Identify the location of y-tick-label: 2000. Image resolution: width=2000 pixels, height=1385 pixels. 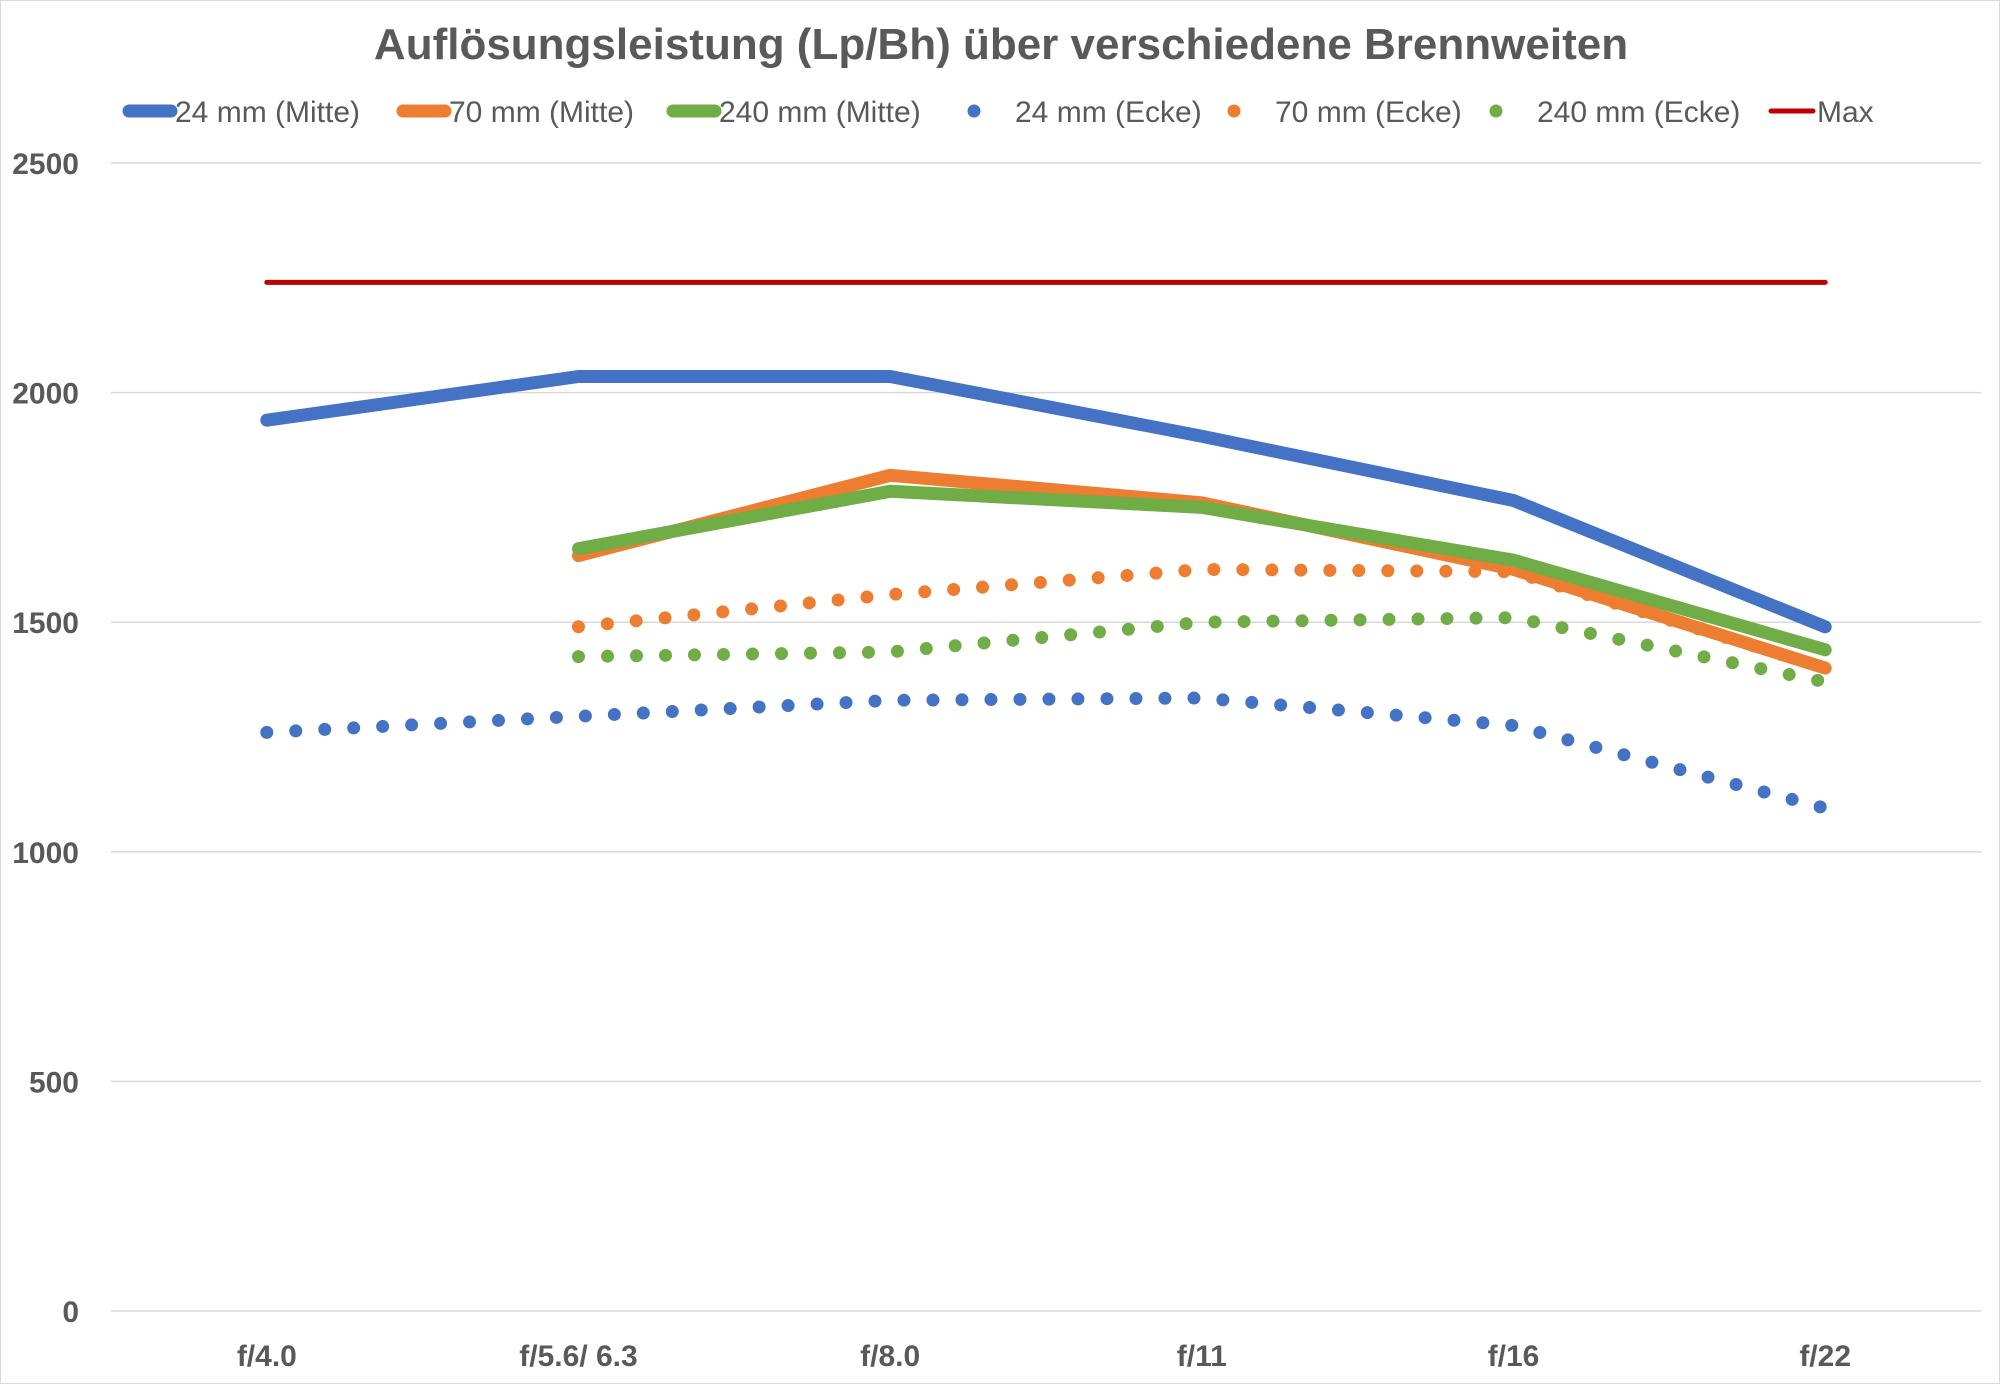
(45, 394).